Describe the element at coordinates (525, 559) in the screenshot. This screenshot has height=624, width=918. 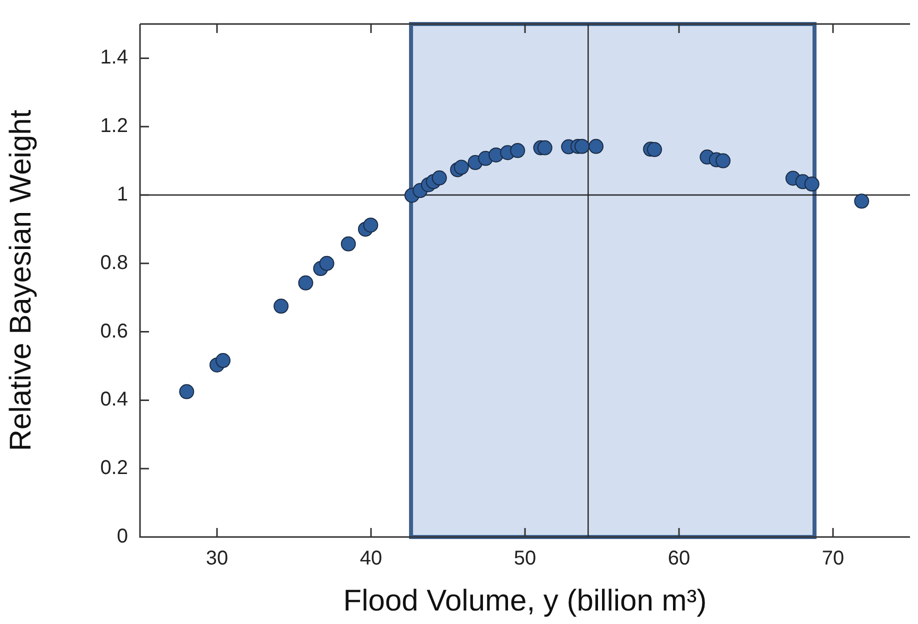
I see `x-tick-label: 50` at that location.